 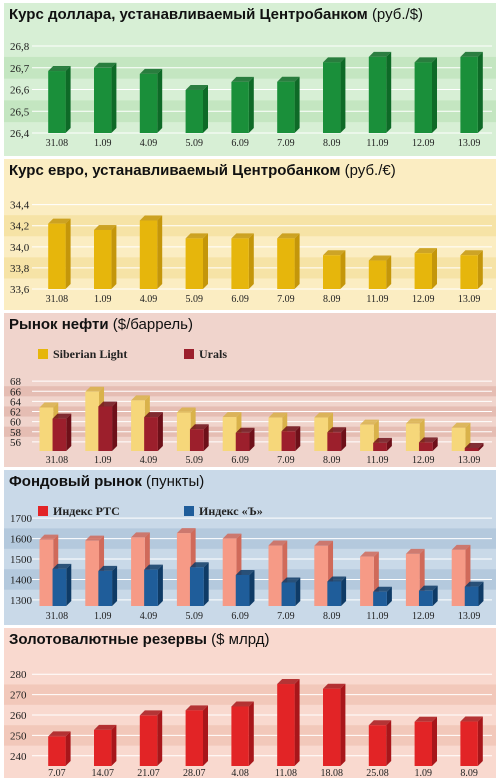 I want to click on y-tick-label: 1500, so click(x=21, y=560).